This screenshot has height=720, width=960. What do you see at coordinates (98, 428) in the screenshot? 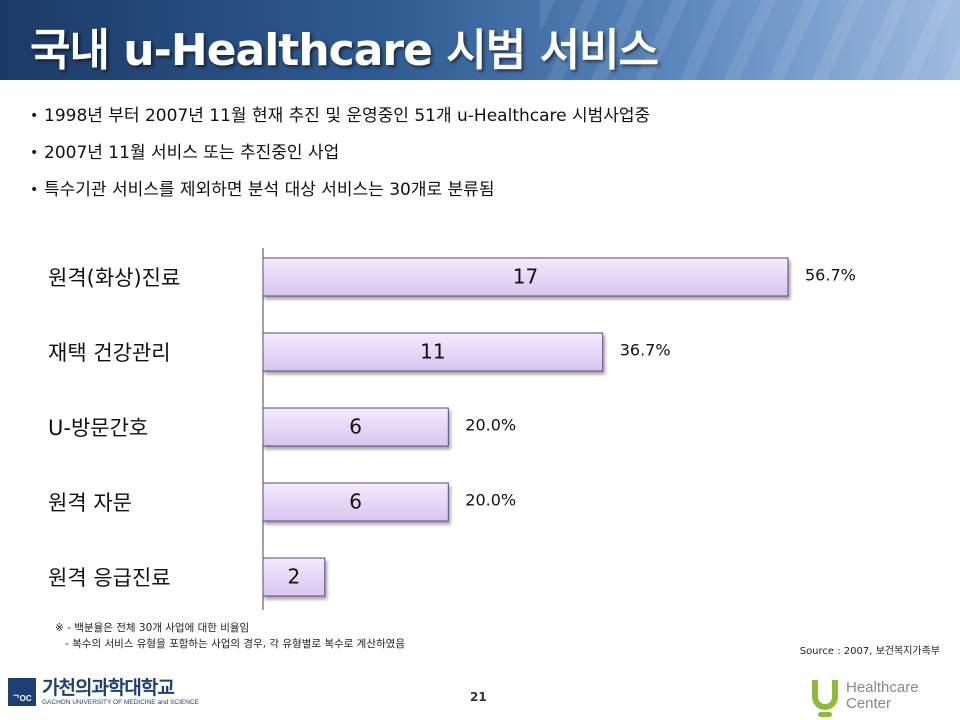
I see `category-label-3: U-방문간호` at bounding box center [98, 428].